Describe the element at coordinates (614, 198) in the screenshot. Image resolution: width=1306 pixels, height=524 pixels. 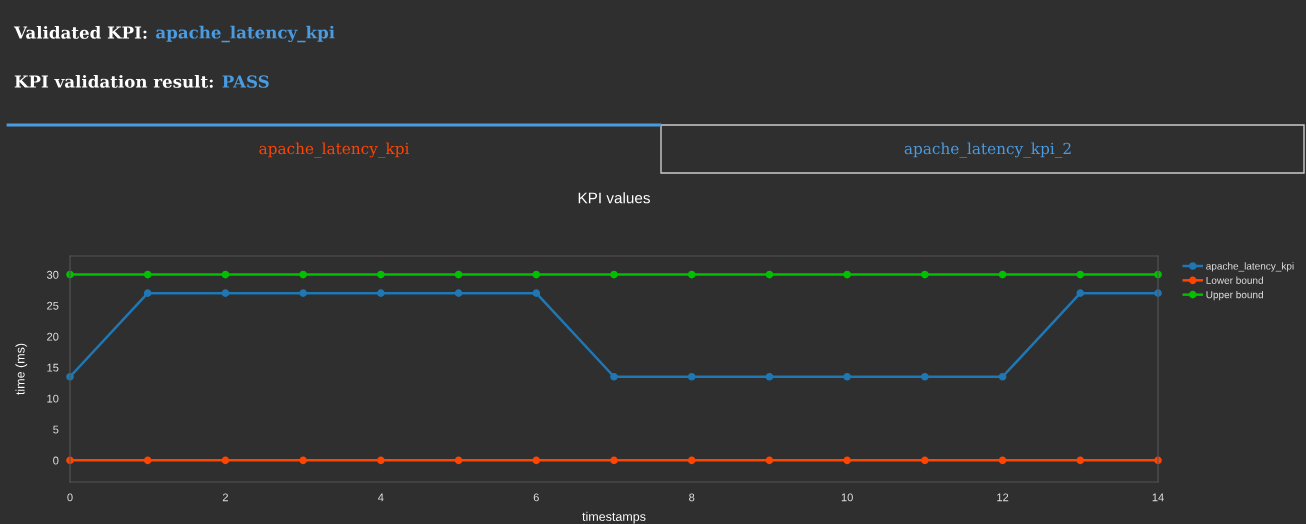
I see `chart-title: KPI values` at that location.